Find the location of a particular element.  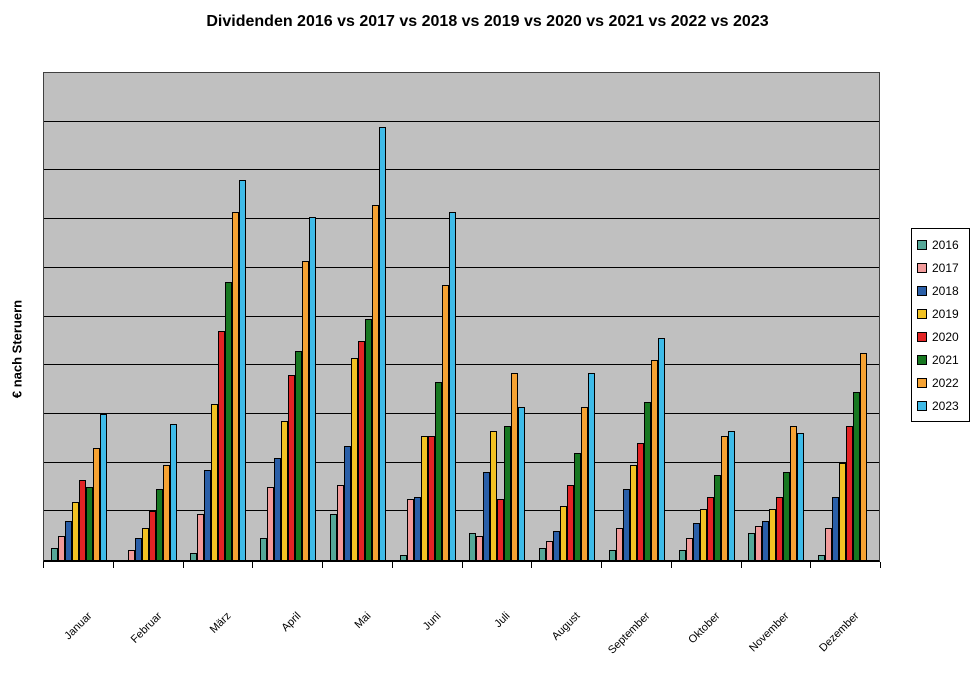

bar-2016-märz is located at coordinates (194, 556).